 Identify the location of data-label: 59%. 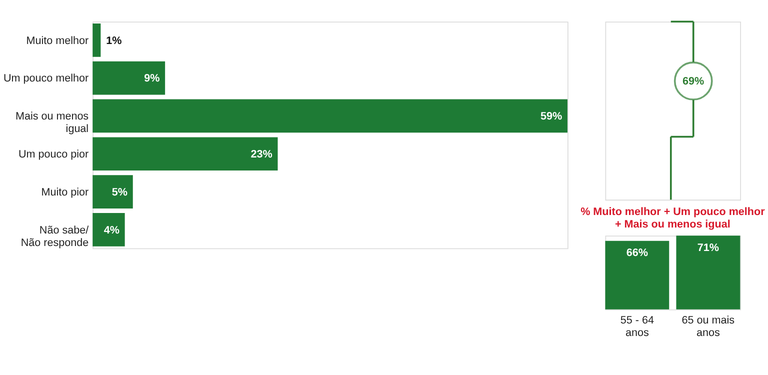
(551, 116).